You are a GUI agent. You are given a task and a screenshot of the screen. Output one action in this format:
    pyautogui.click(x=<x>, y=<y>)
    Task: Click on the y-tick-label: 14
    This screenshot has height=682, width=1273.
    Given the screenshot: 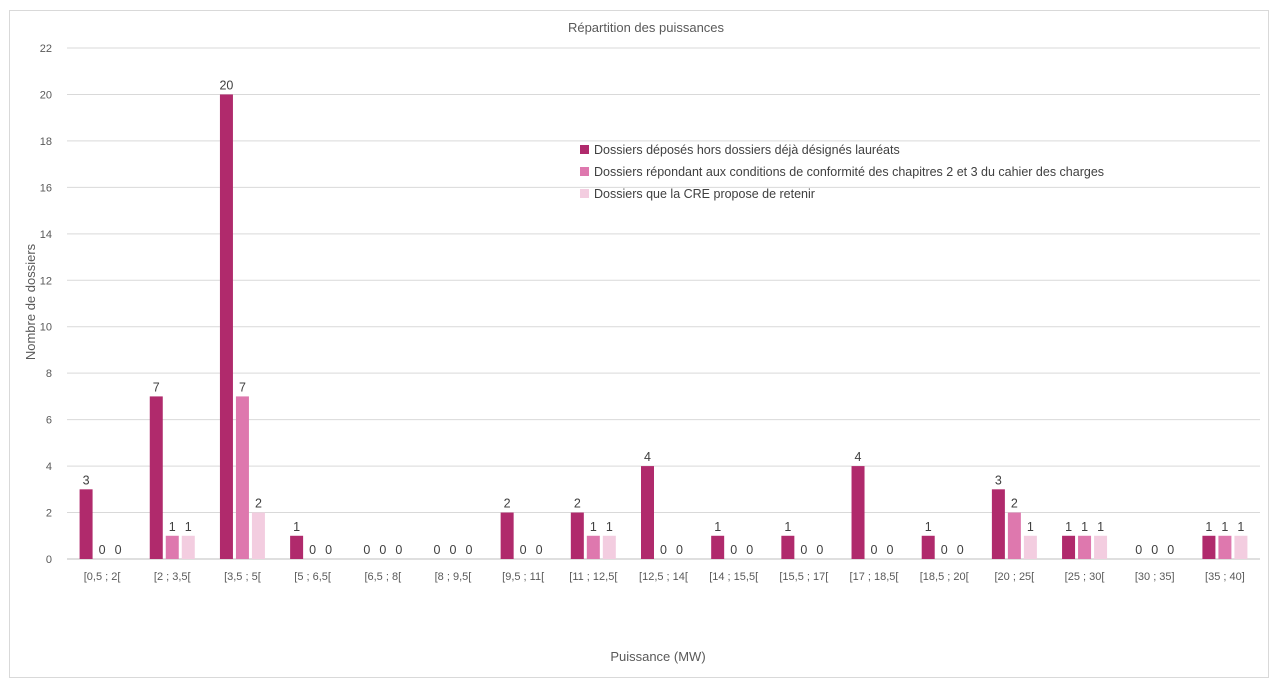 What is the action you would take?
    pyautogui.click(x=46, y=235)
    